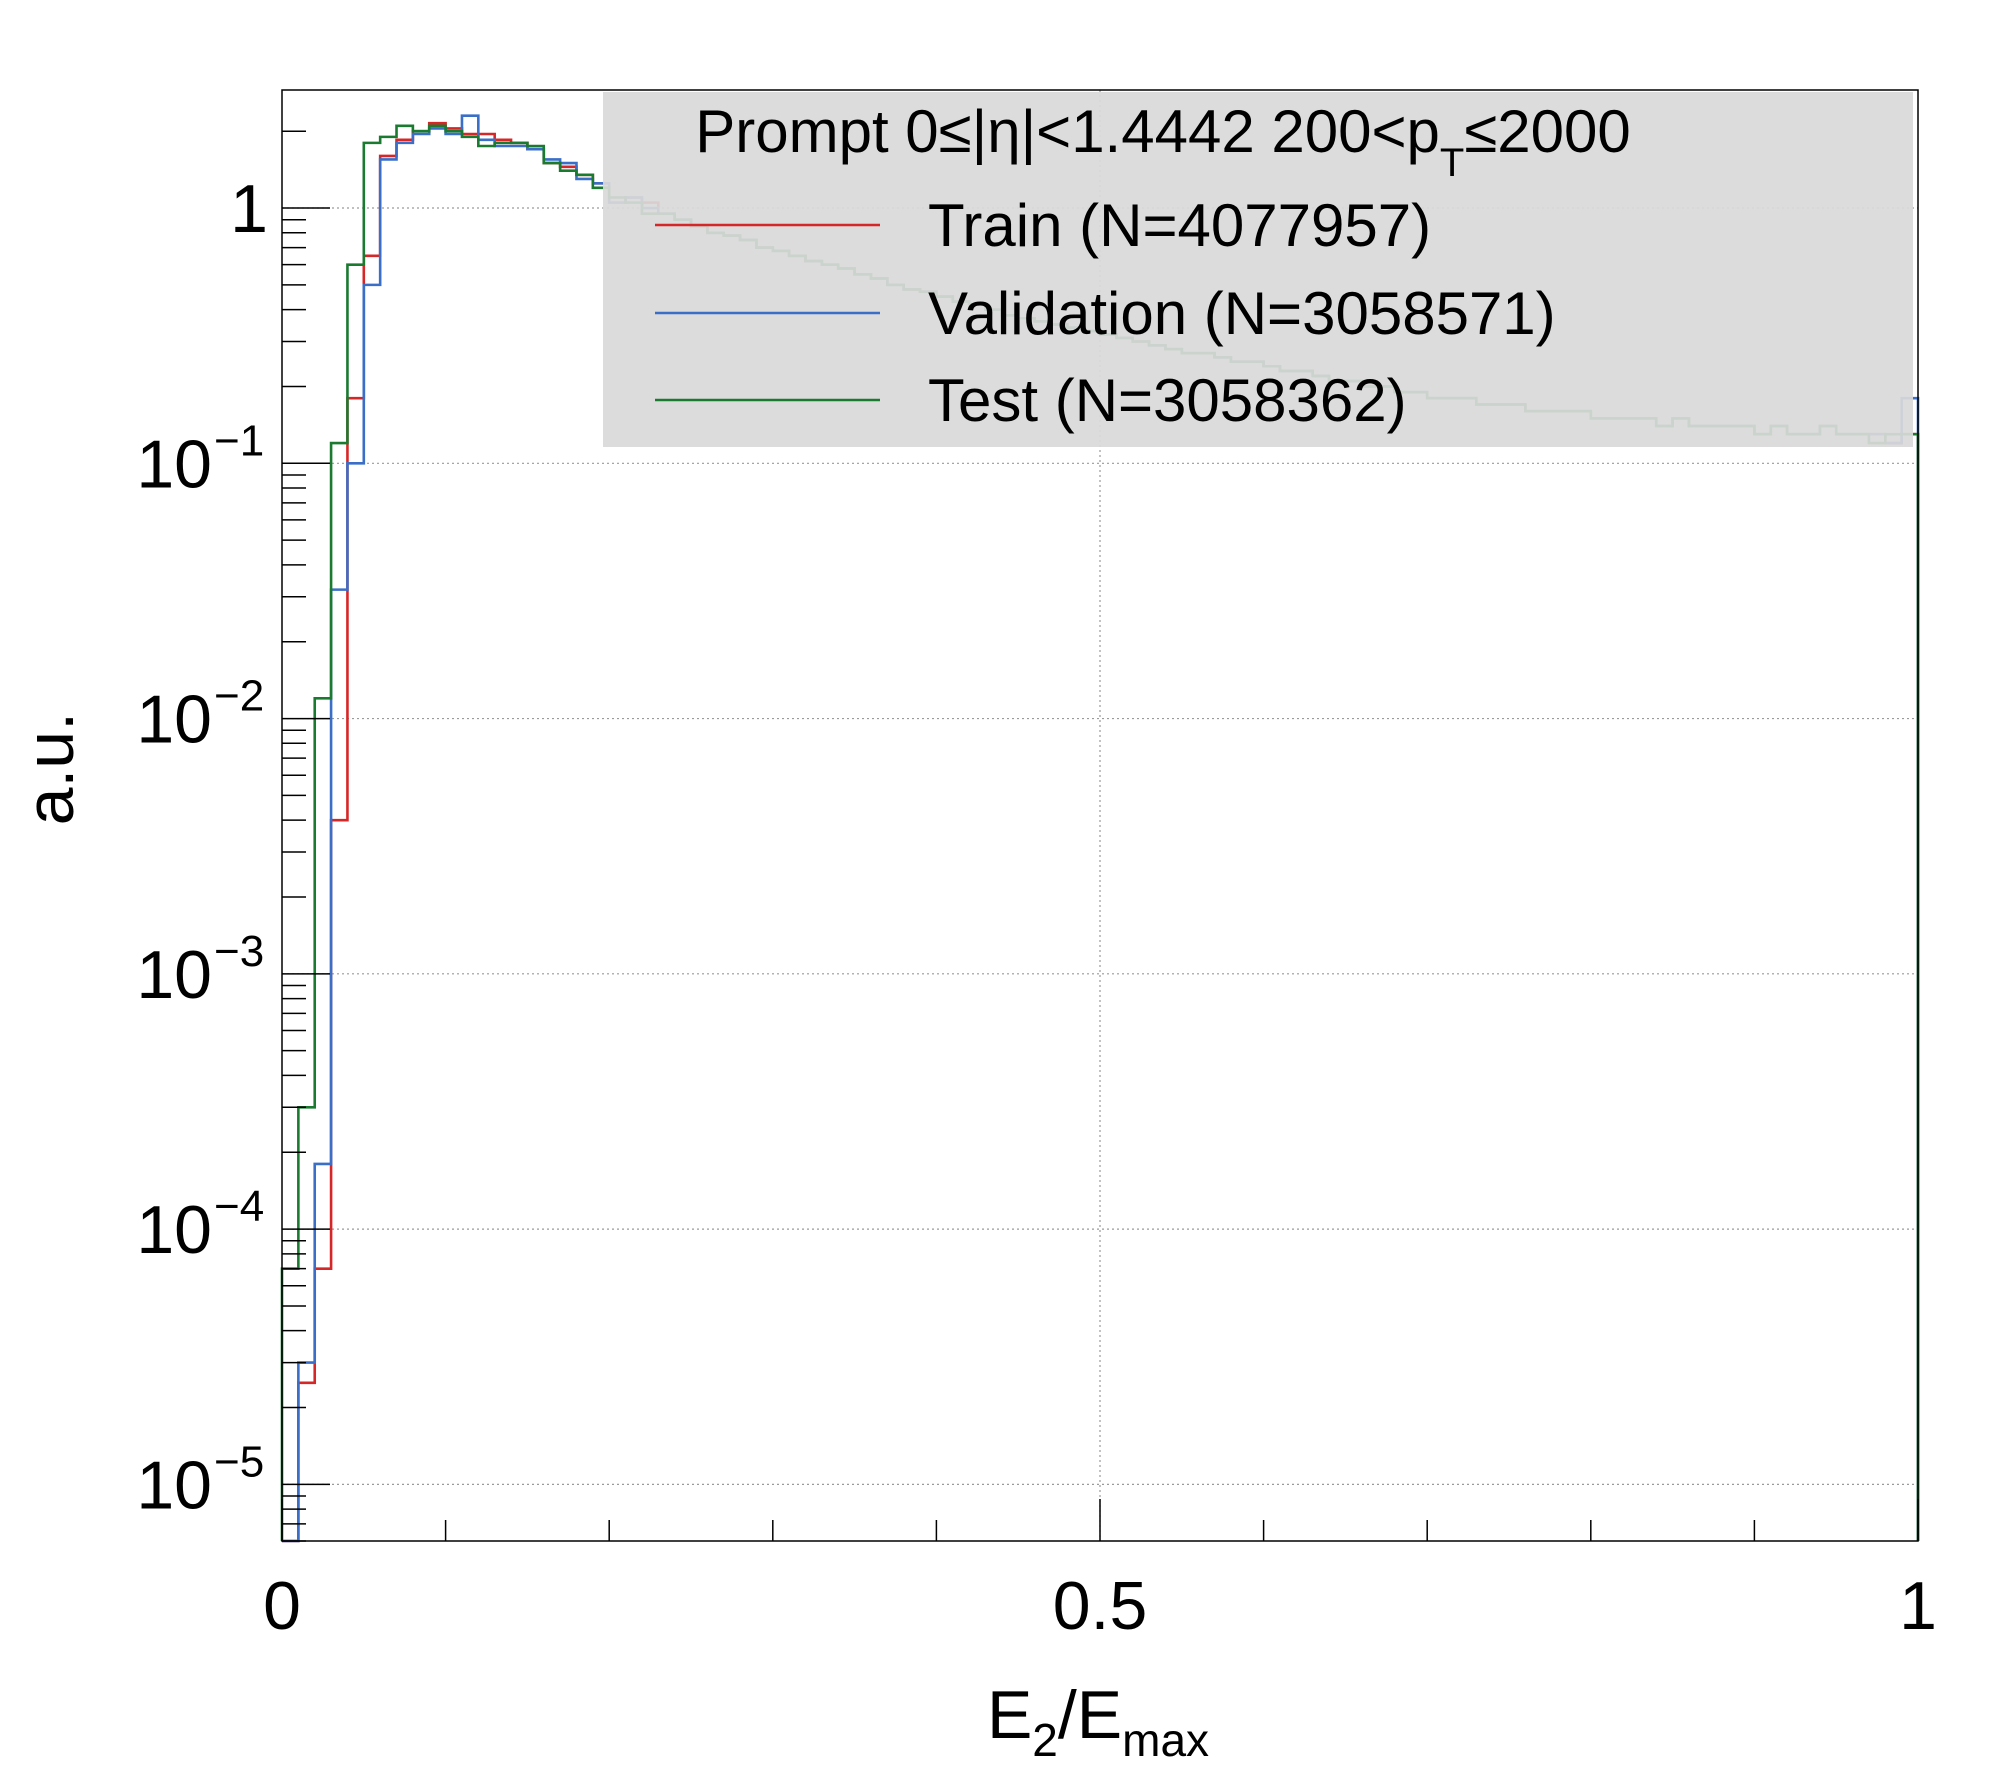  I want to click on x-axis-label-slash: /E, so click(1090, 1715).